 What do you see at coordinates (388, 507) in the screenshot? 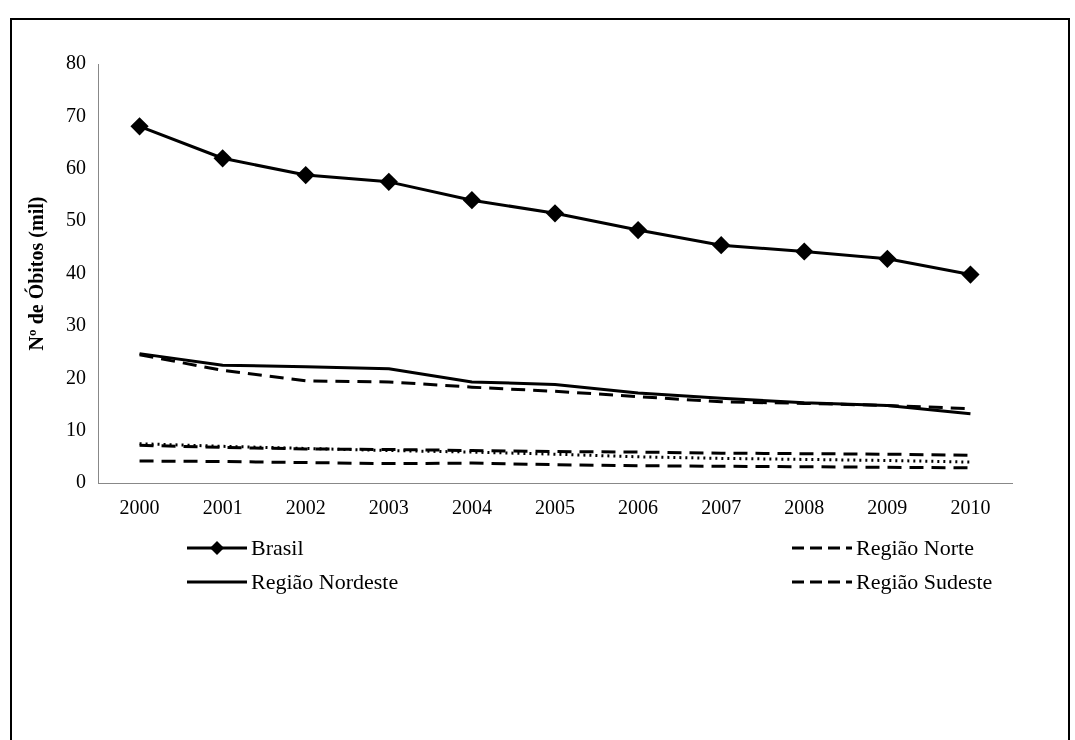
I see `x-tick-label: 2003` at bounding box center [388, 507].